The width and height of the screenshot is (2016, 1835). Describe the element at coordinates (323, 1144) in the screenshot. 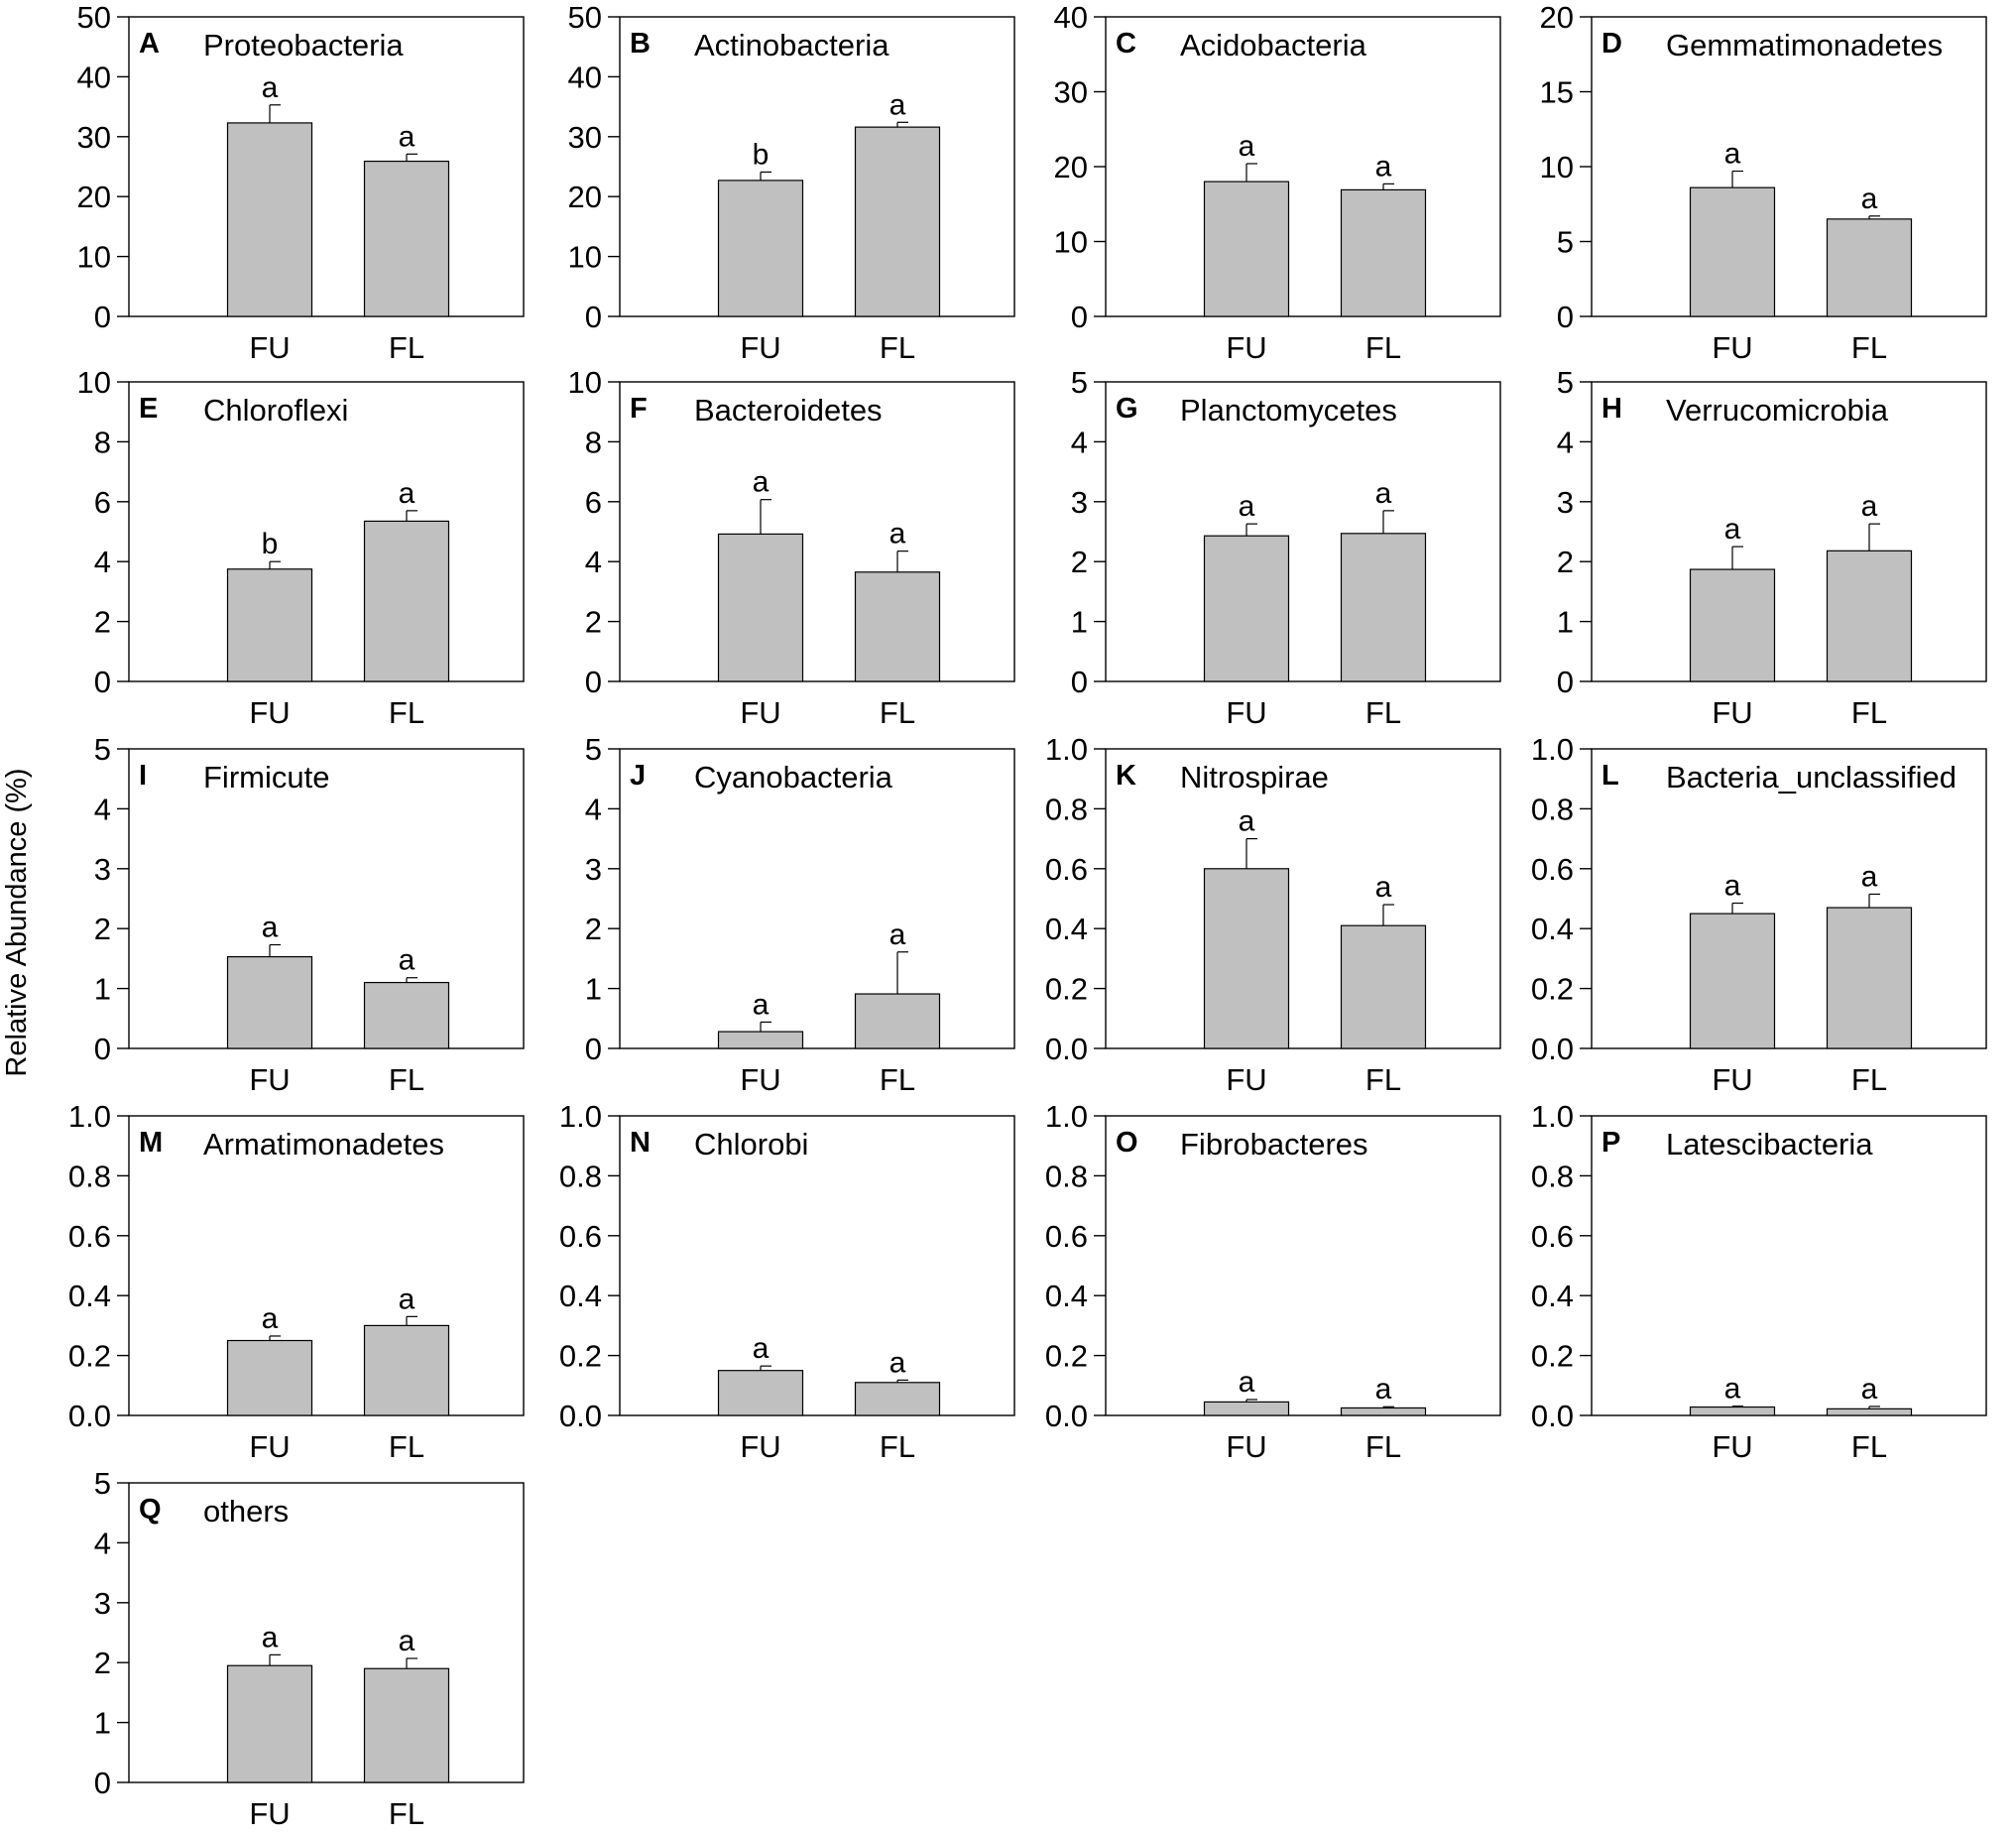

I see `panel-title: Armatimonadetes` at that location.